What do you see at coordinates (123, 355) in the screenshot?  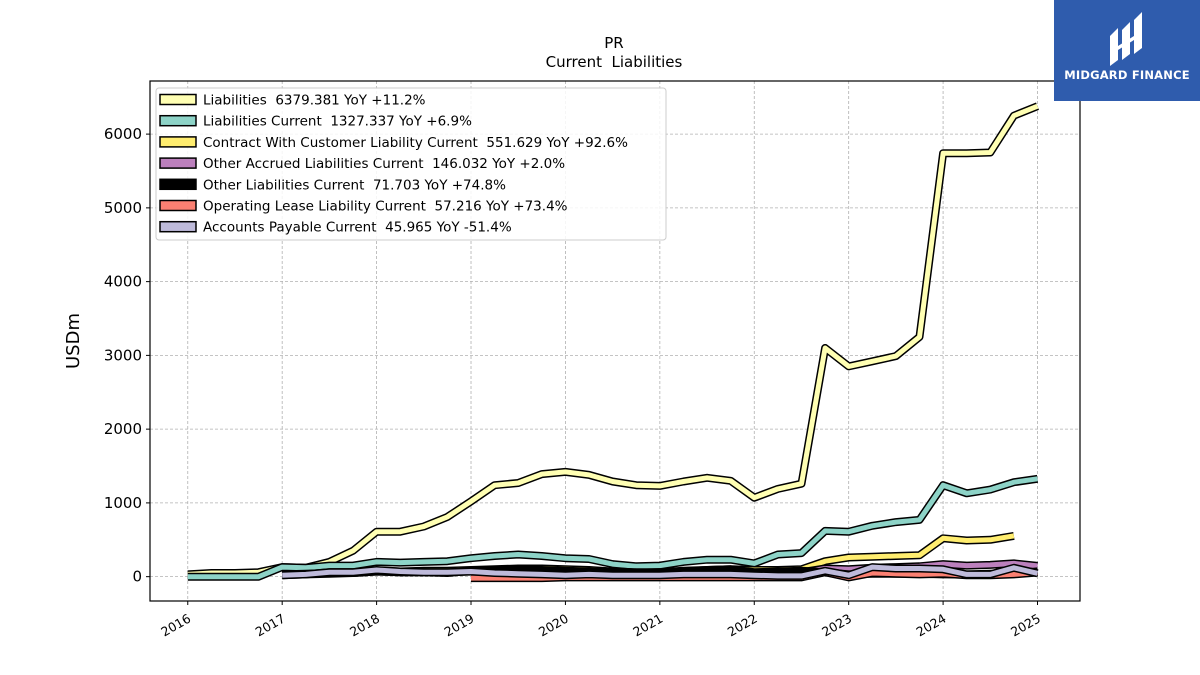 I see `y-tick-label: 3000` at bounding box center [123, 355].